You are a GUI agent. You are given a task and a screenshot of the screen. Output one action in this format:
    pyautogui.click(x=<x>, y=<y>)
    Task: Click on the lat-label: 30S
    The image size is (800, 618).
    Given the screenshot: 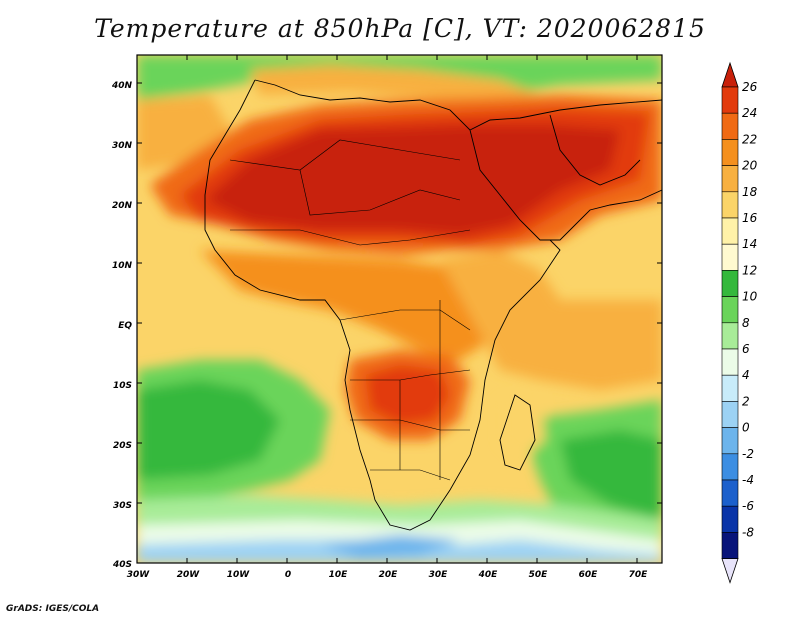 What is the action you would take?
    pyautogui.click(x=122, y=506)
    